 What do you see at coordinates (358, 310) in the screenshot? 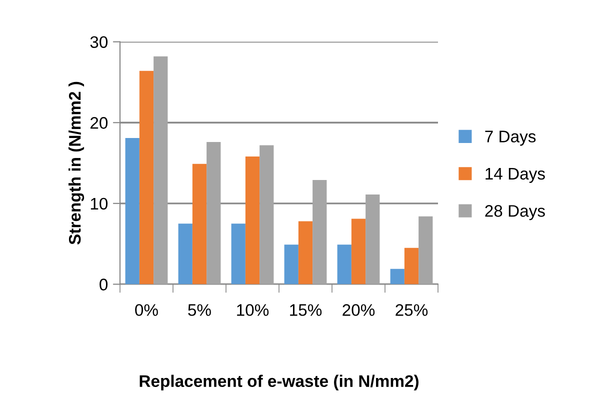
I see `x-tick-label: 20%` at bounding box center [358, 310].